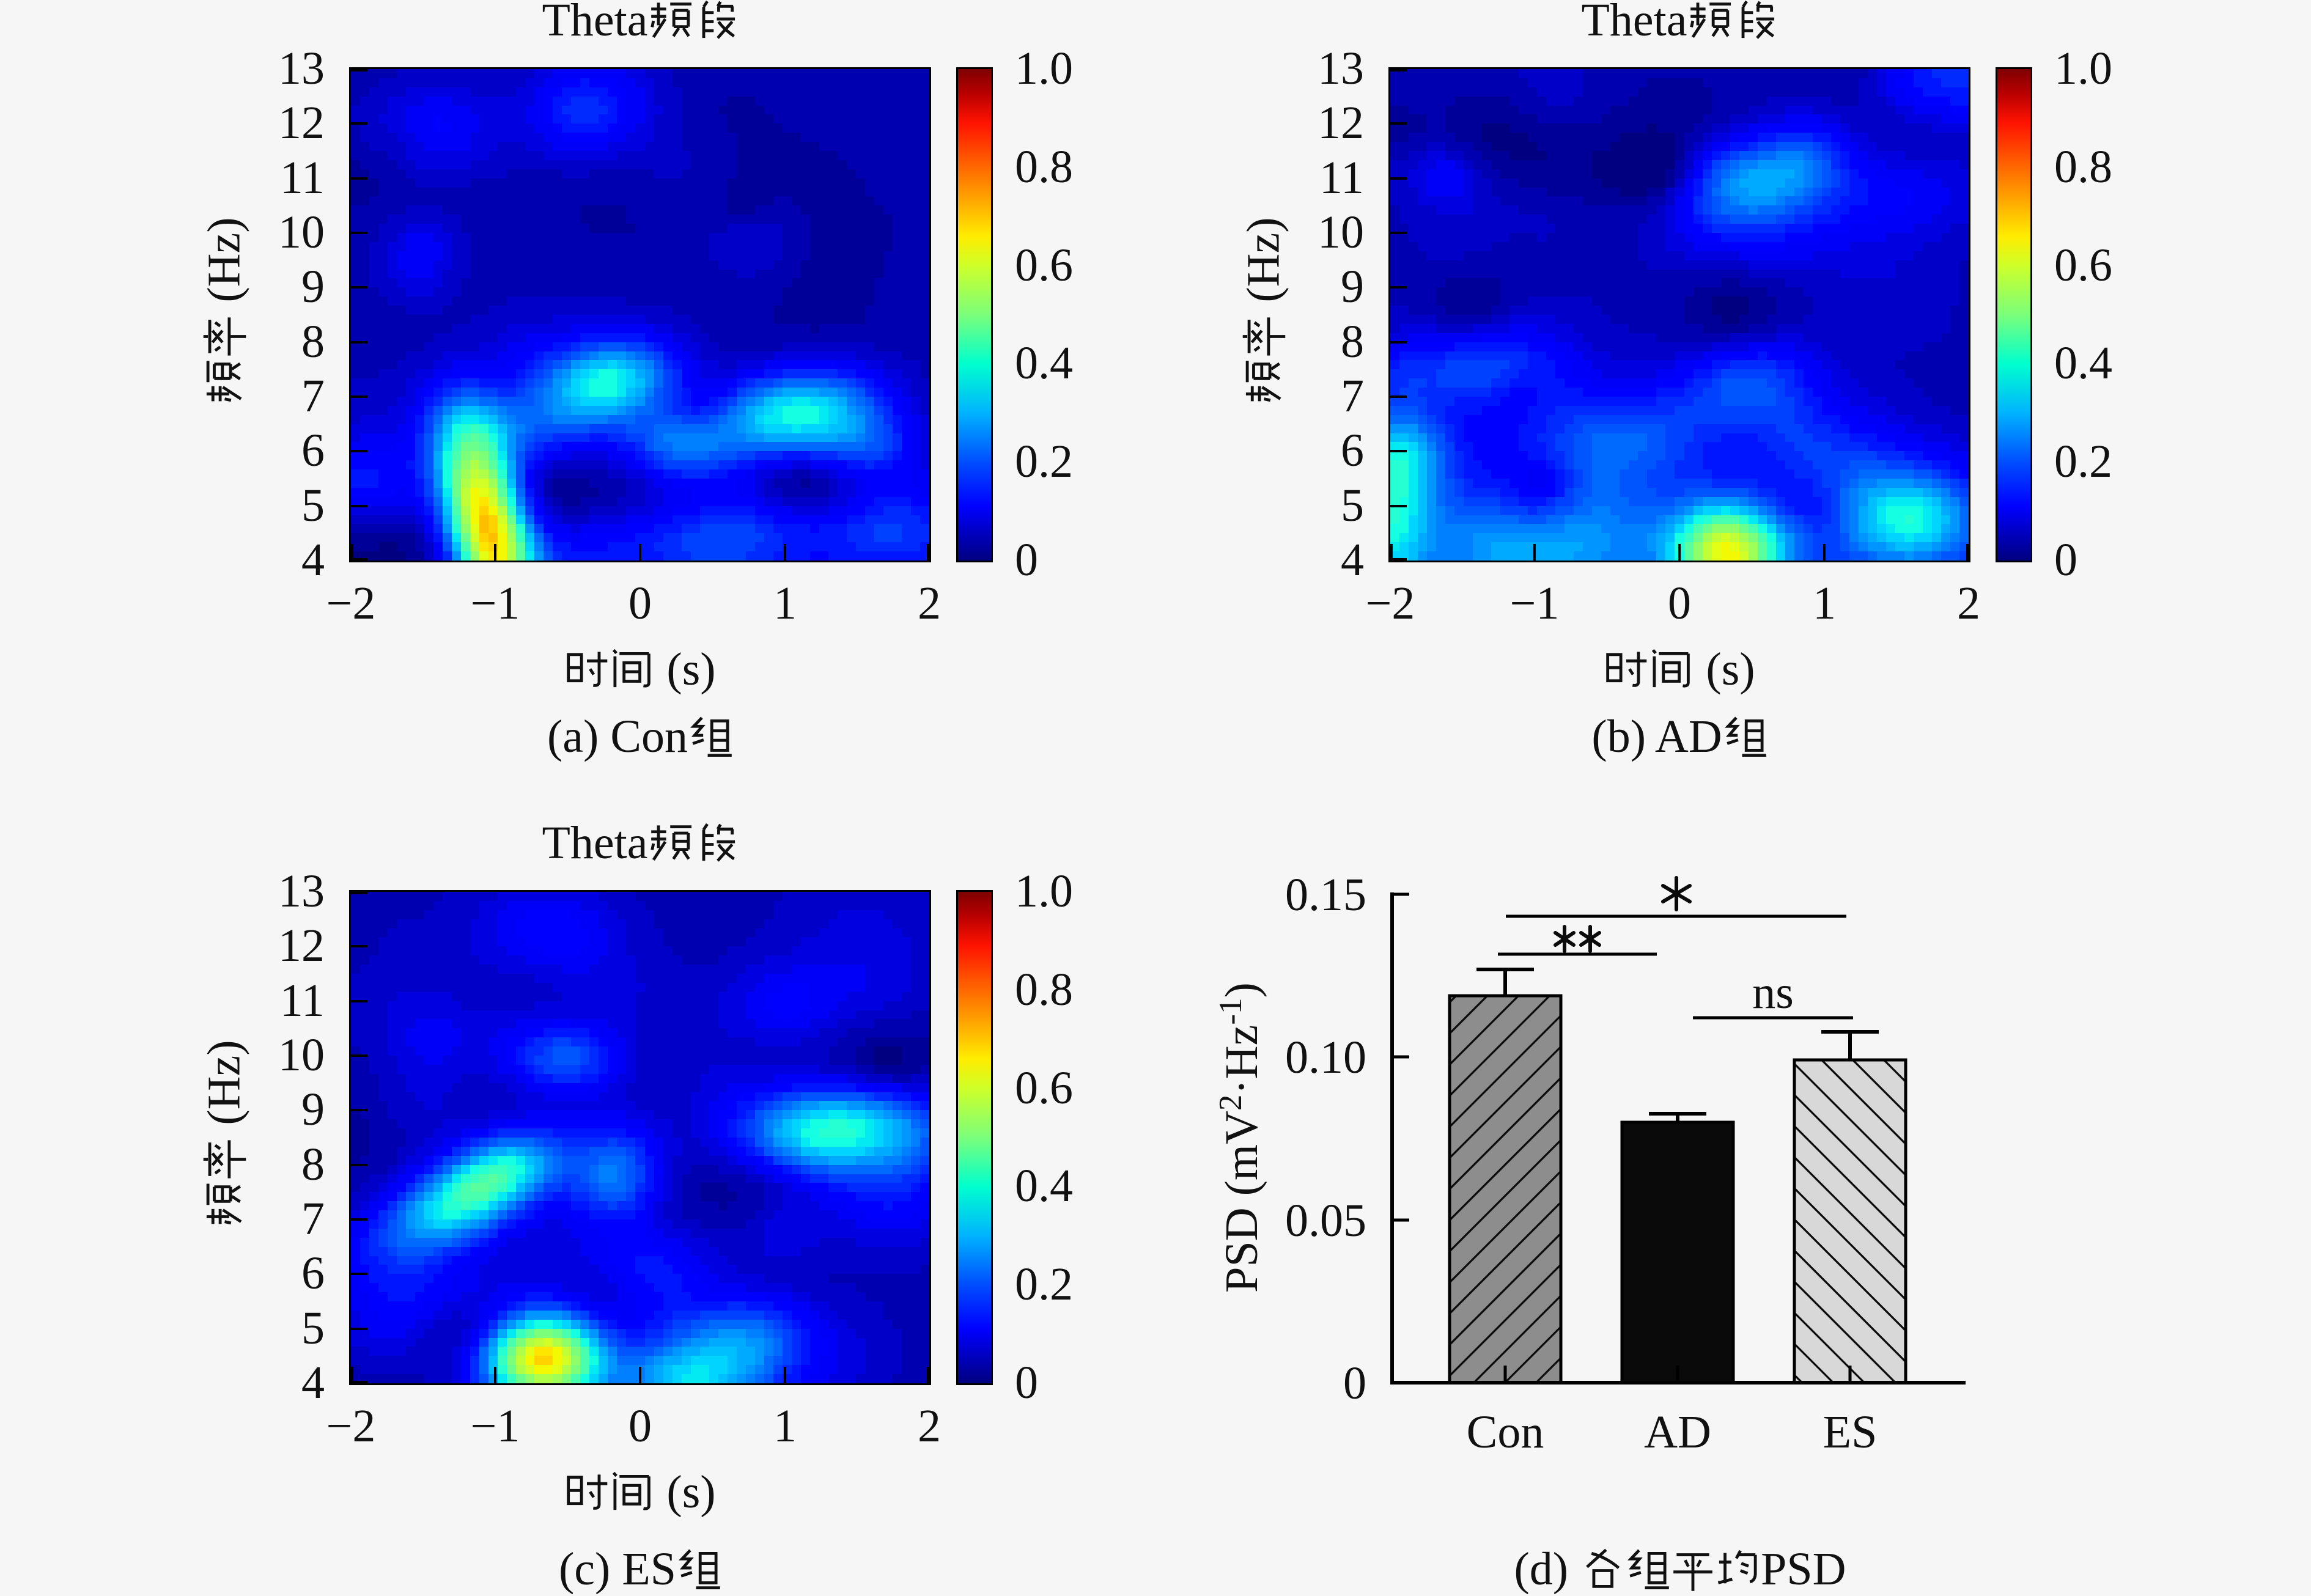  I want to click on svg-text: 0, so click(1354, 1383).